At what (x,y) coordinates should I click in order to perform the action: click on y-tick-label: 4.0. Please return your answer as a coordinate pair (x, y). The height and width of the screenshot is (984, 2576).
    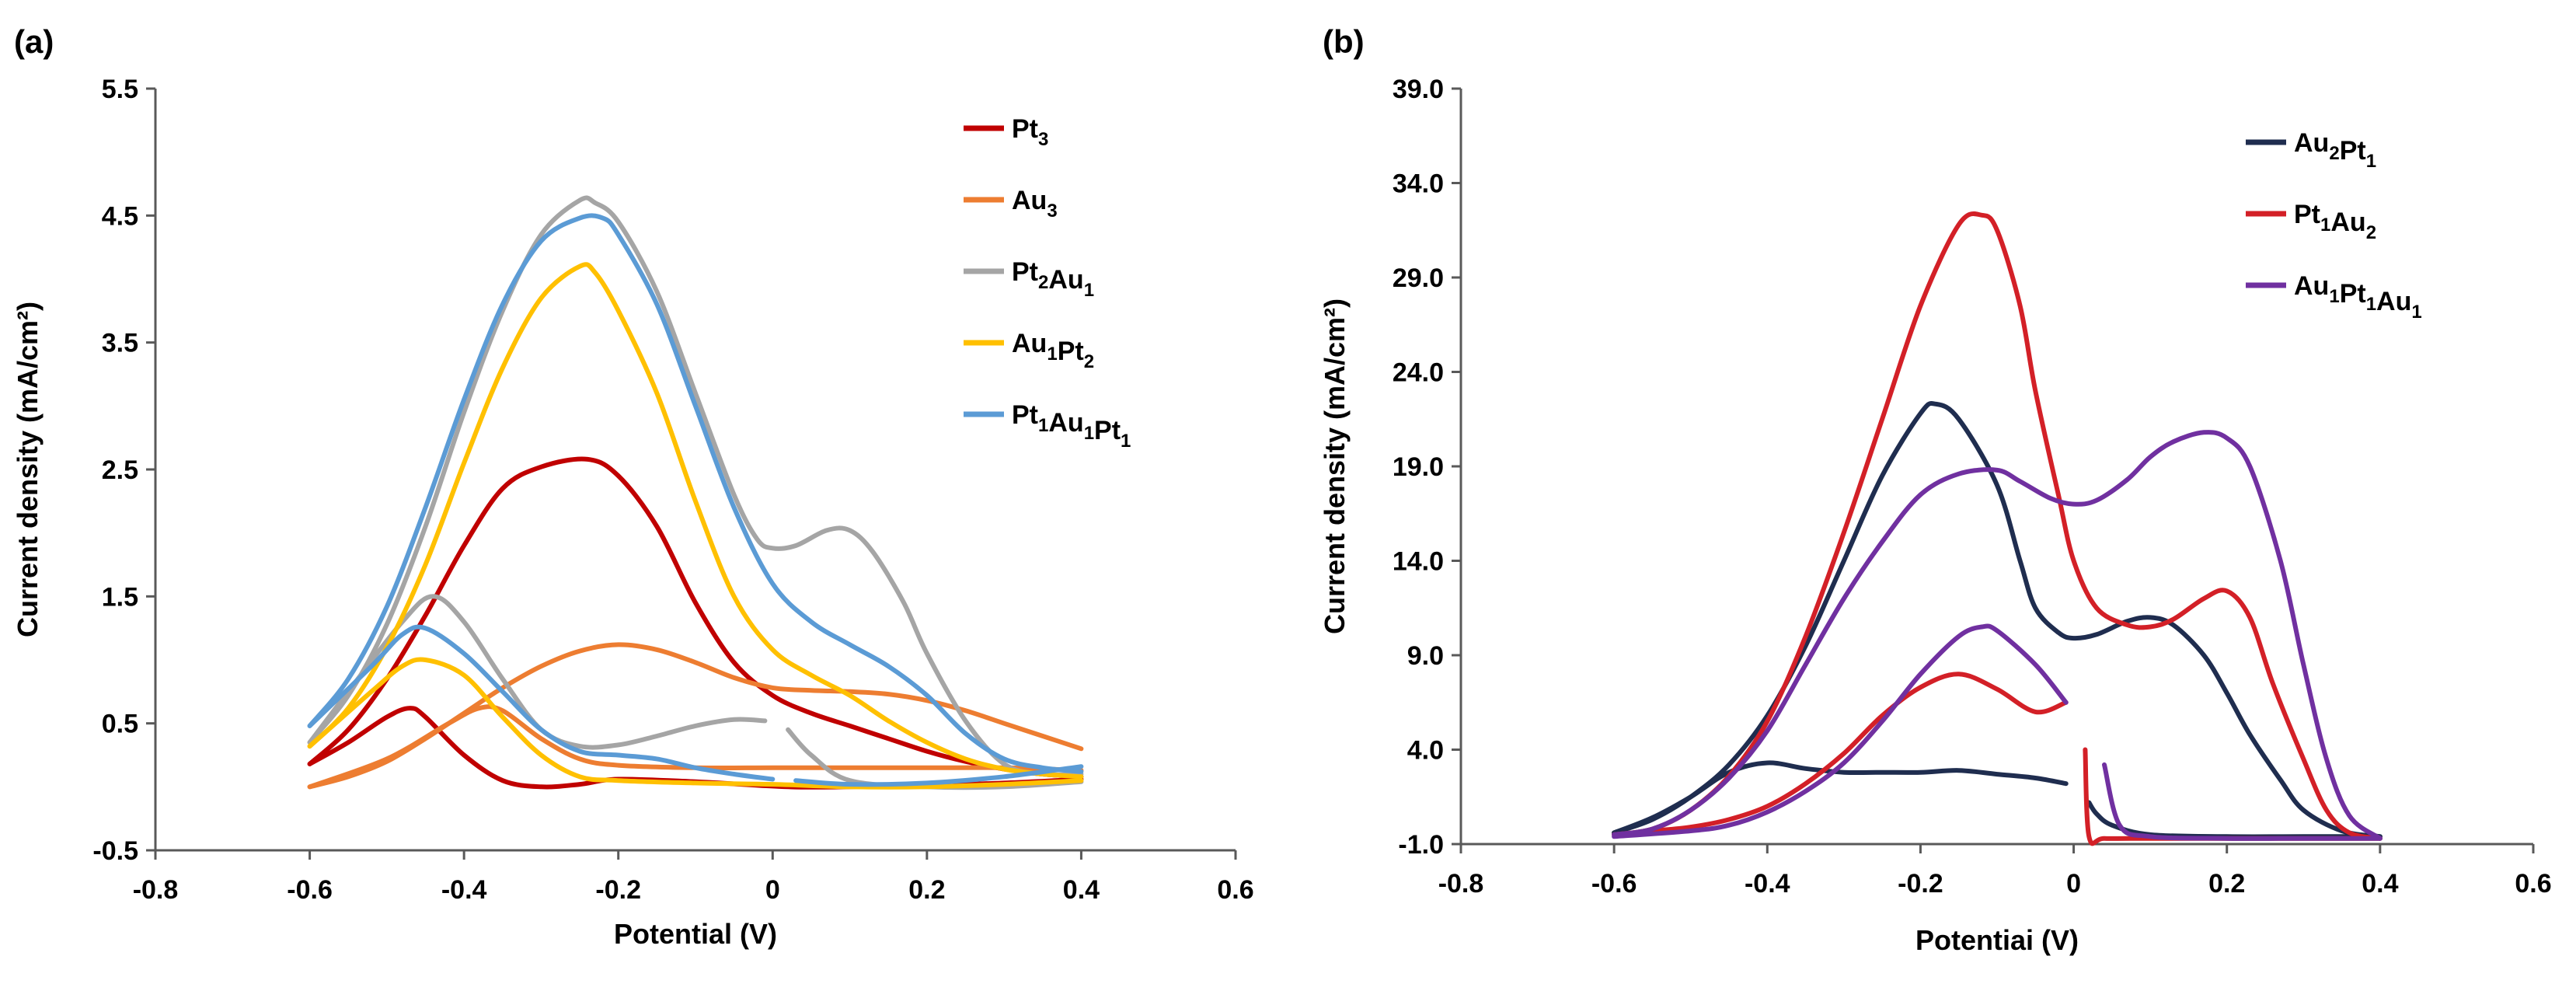
    Looking at the image, I should click on (1425, 751).